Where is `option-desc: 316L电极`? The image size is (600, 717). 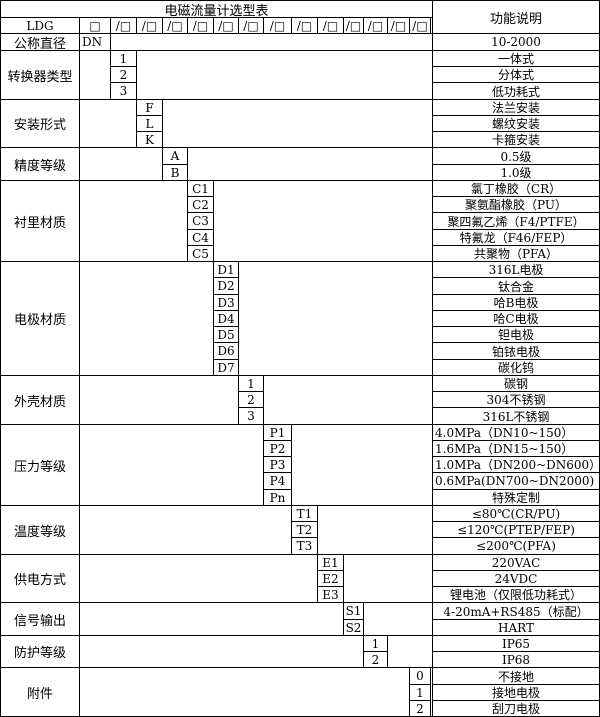
option-desc: 316L电极 is located at coordinates (516, 269).